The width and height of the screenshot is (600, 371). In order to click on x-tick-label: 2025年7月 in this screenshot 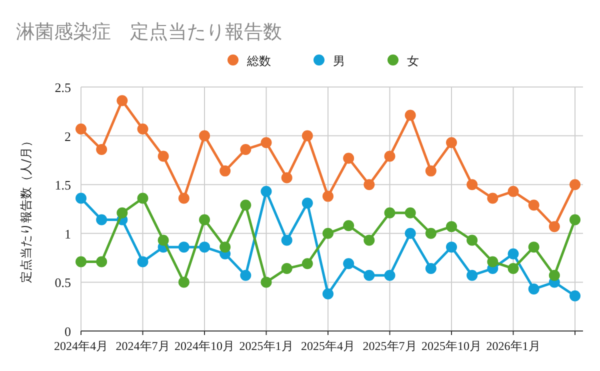, I will do `click(389, 346)`.